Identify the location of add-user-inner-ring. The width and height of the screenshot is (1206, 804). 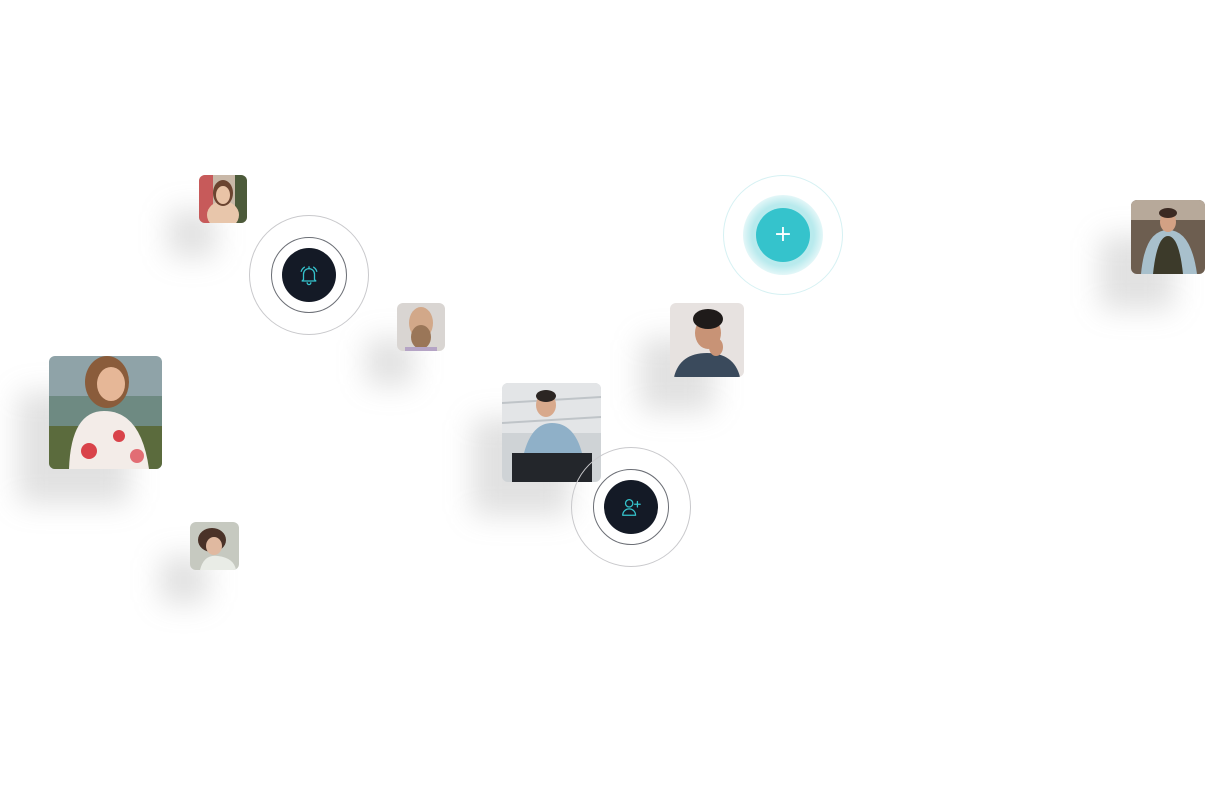
(631, 507).